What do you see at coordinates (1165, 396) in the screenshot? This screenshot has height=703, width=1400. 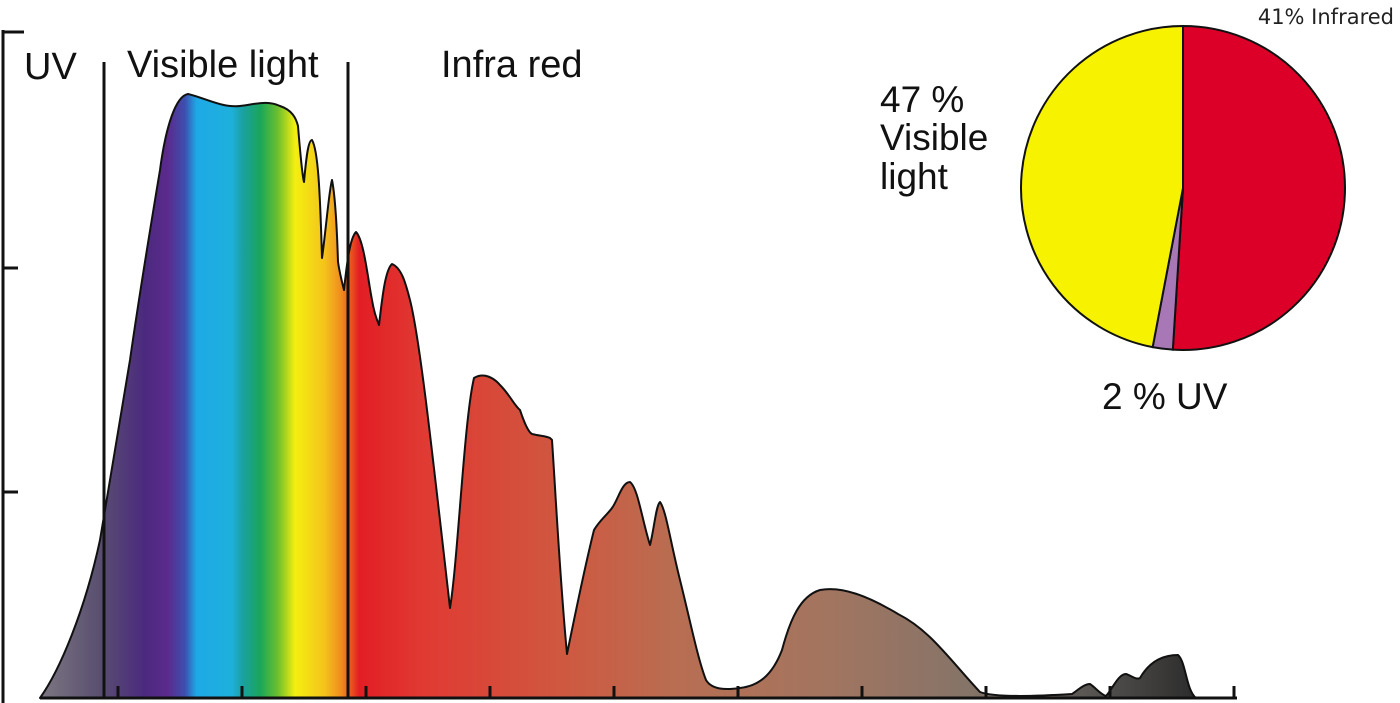 I see `pie-uv-label: 2 % UV` at bounding box center [1165, 396].